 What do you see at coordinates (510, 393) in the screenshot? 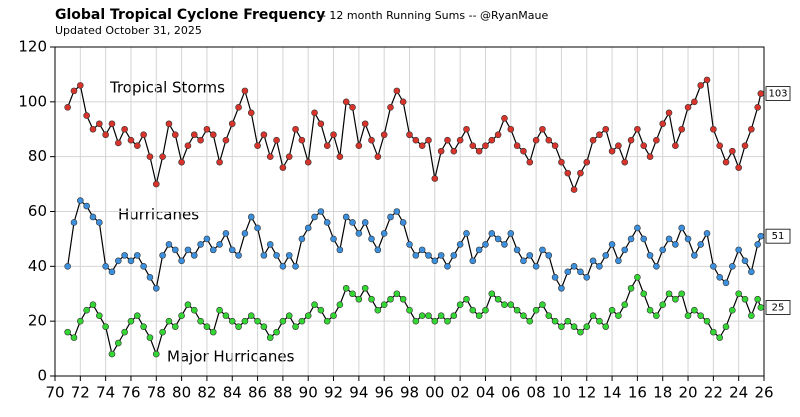
I see `x-tick-label: 06` at bounding box center [510, 393].